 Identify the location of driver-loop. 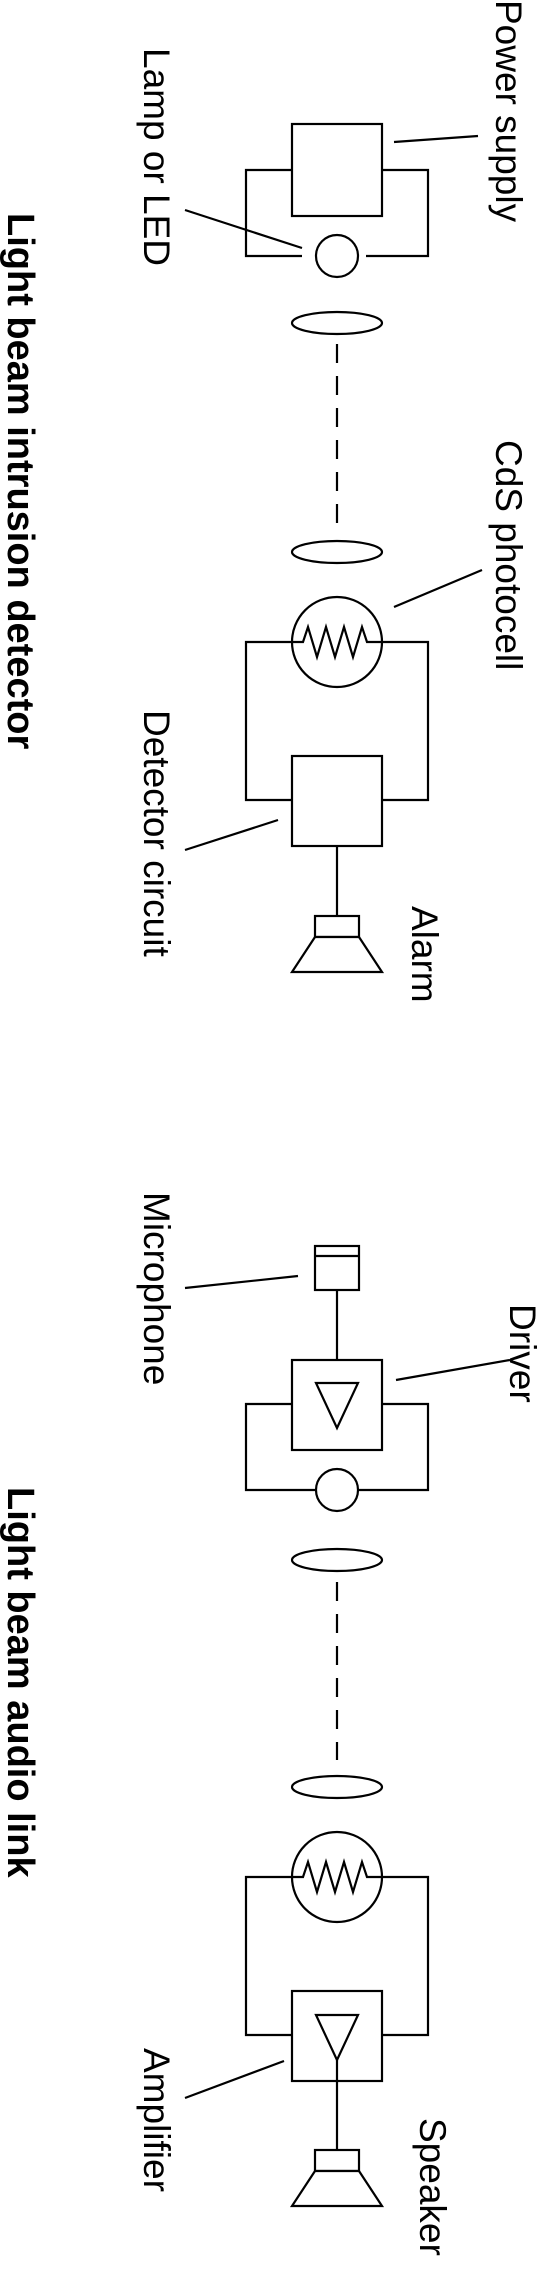
(337, 1447).